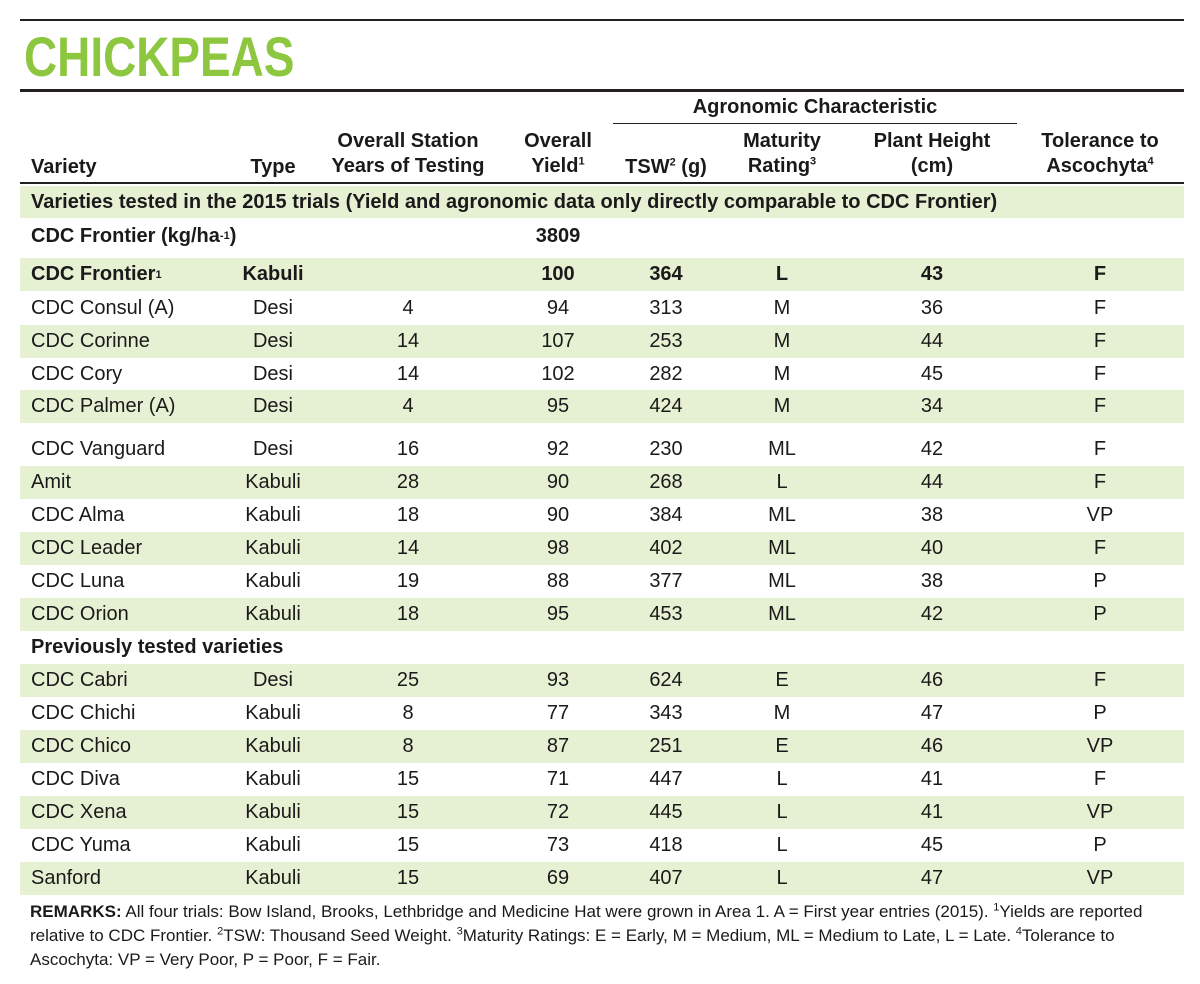 This screenshot has height=984, width=1200. Describe the element at coordinates (408, 746) in the screenshot. I see `cell-years: 8` at that location.